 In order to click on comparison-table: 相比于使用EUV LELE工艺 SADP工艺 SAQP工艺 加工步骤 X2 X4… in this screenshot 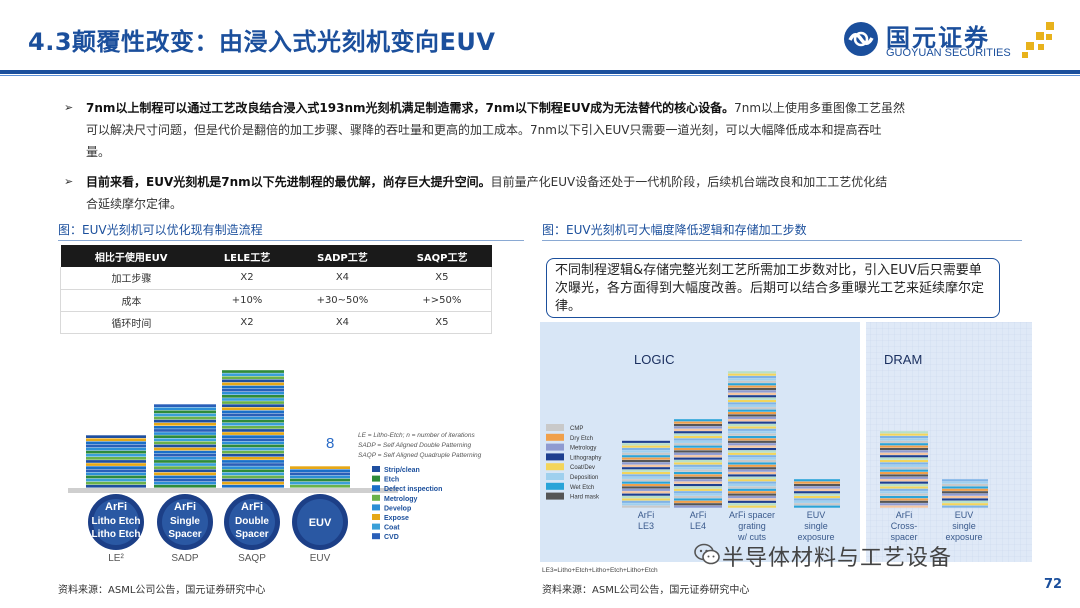, I will do `click(275, 289)`.